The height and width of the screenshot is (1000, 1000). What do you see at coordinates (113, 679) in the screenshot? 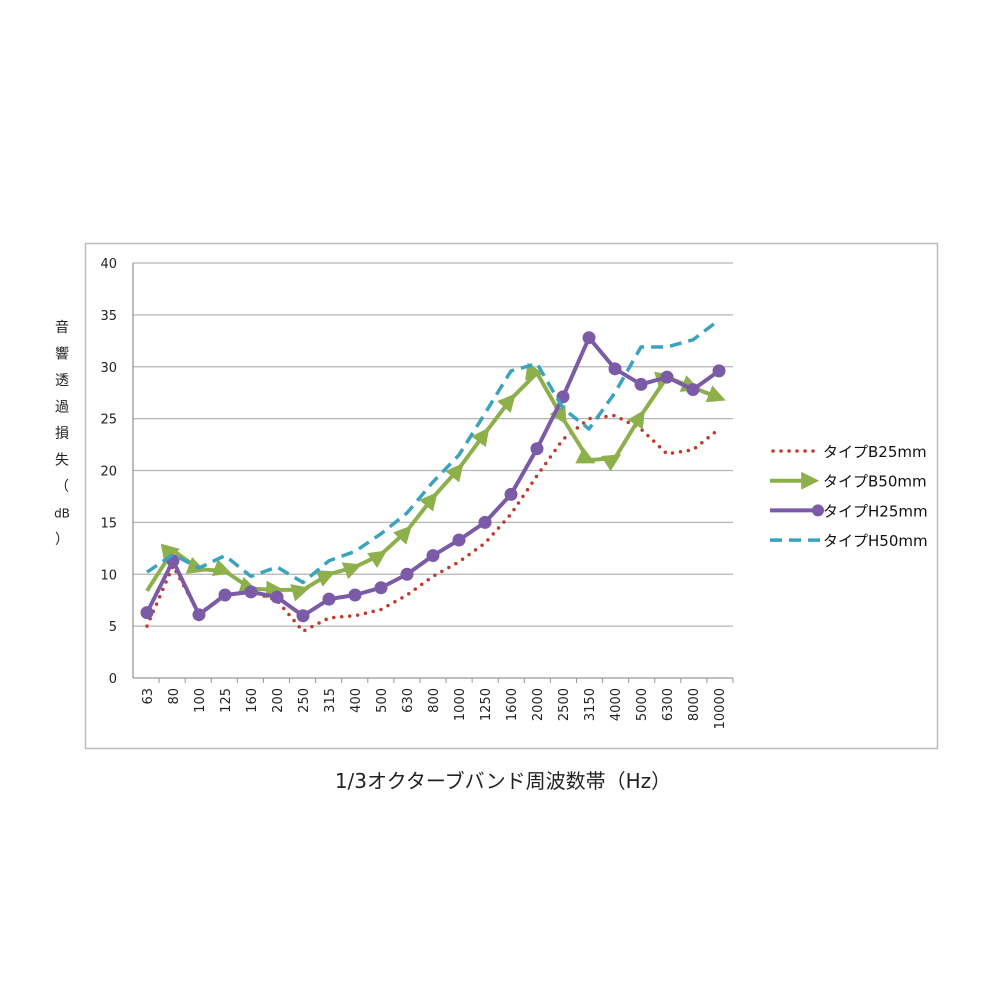
I see `y-tick-label: 0` at bounding box center [113, 679].